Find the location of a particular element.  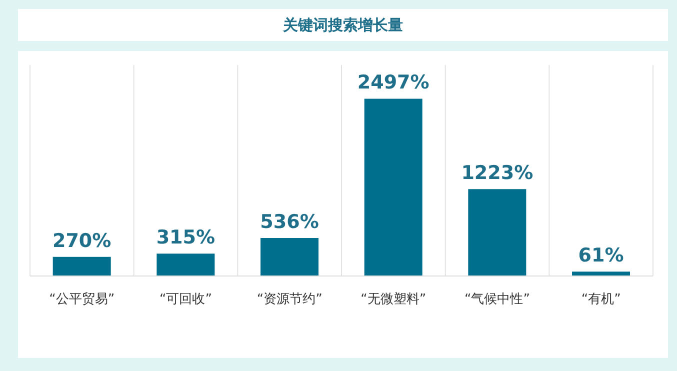

data-label: 61% is located at coordinates (601, 255).